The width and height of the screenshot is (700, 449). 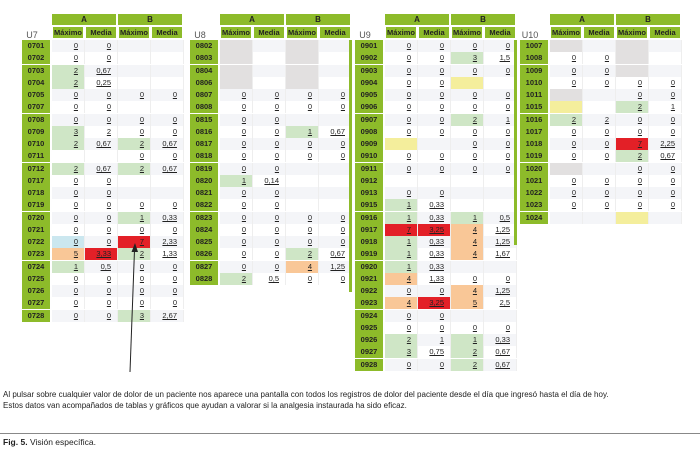 What do you see at coordinates (369, 229) in the screenshot?
I see `patient-bed-id: 0917` at bounding box center [369, 229].